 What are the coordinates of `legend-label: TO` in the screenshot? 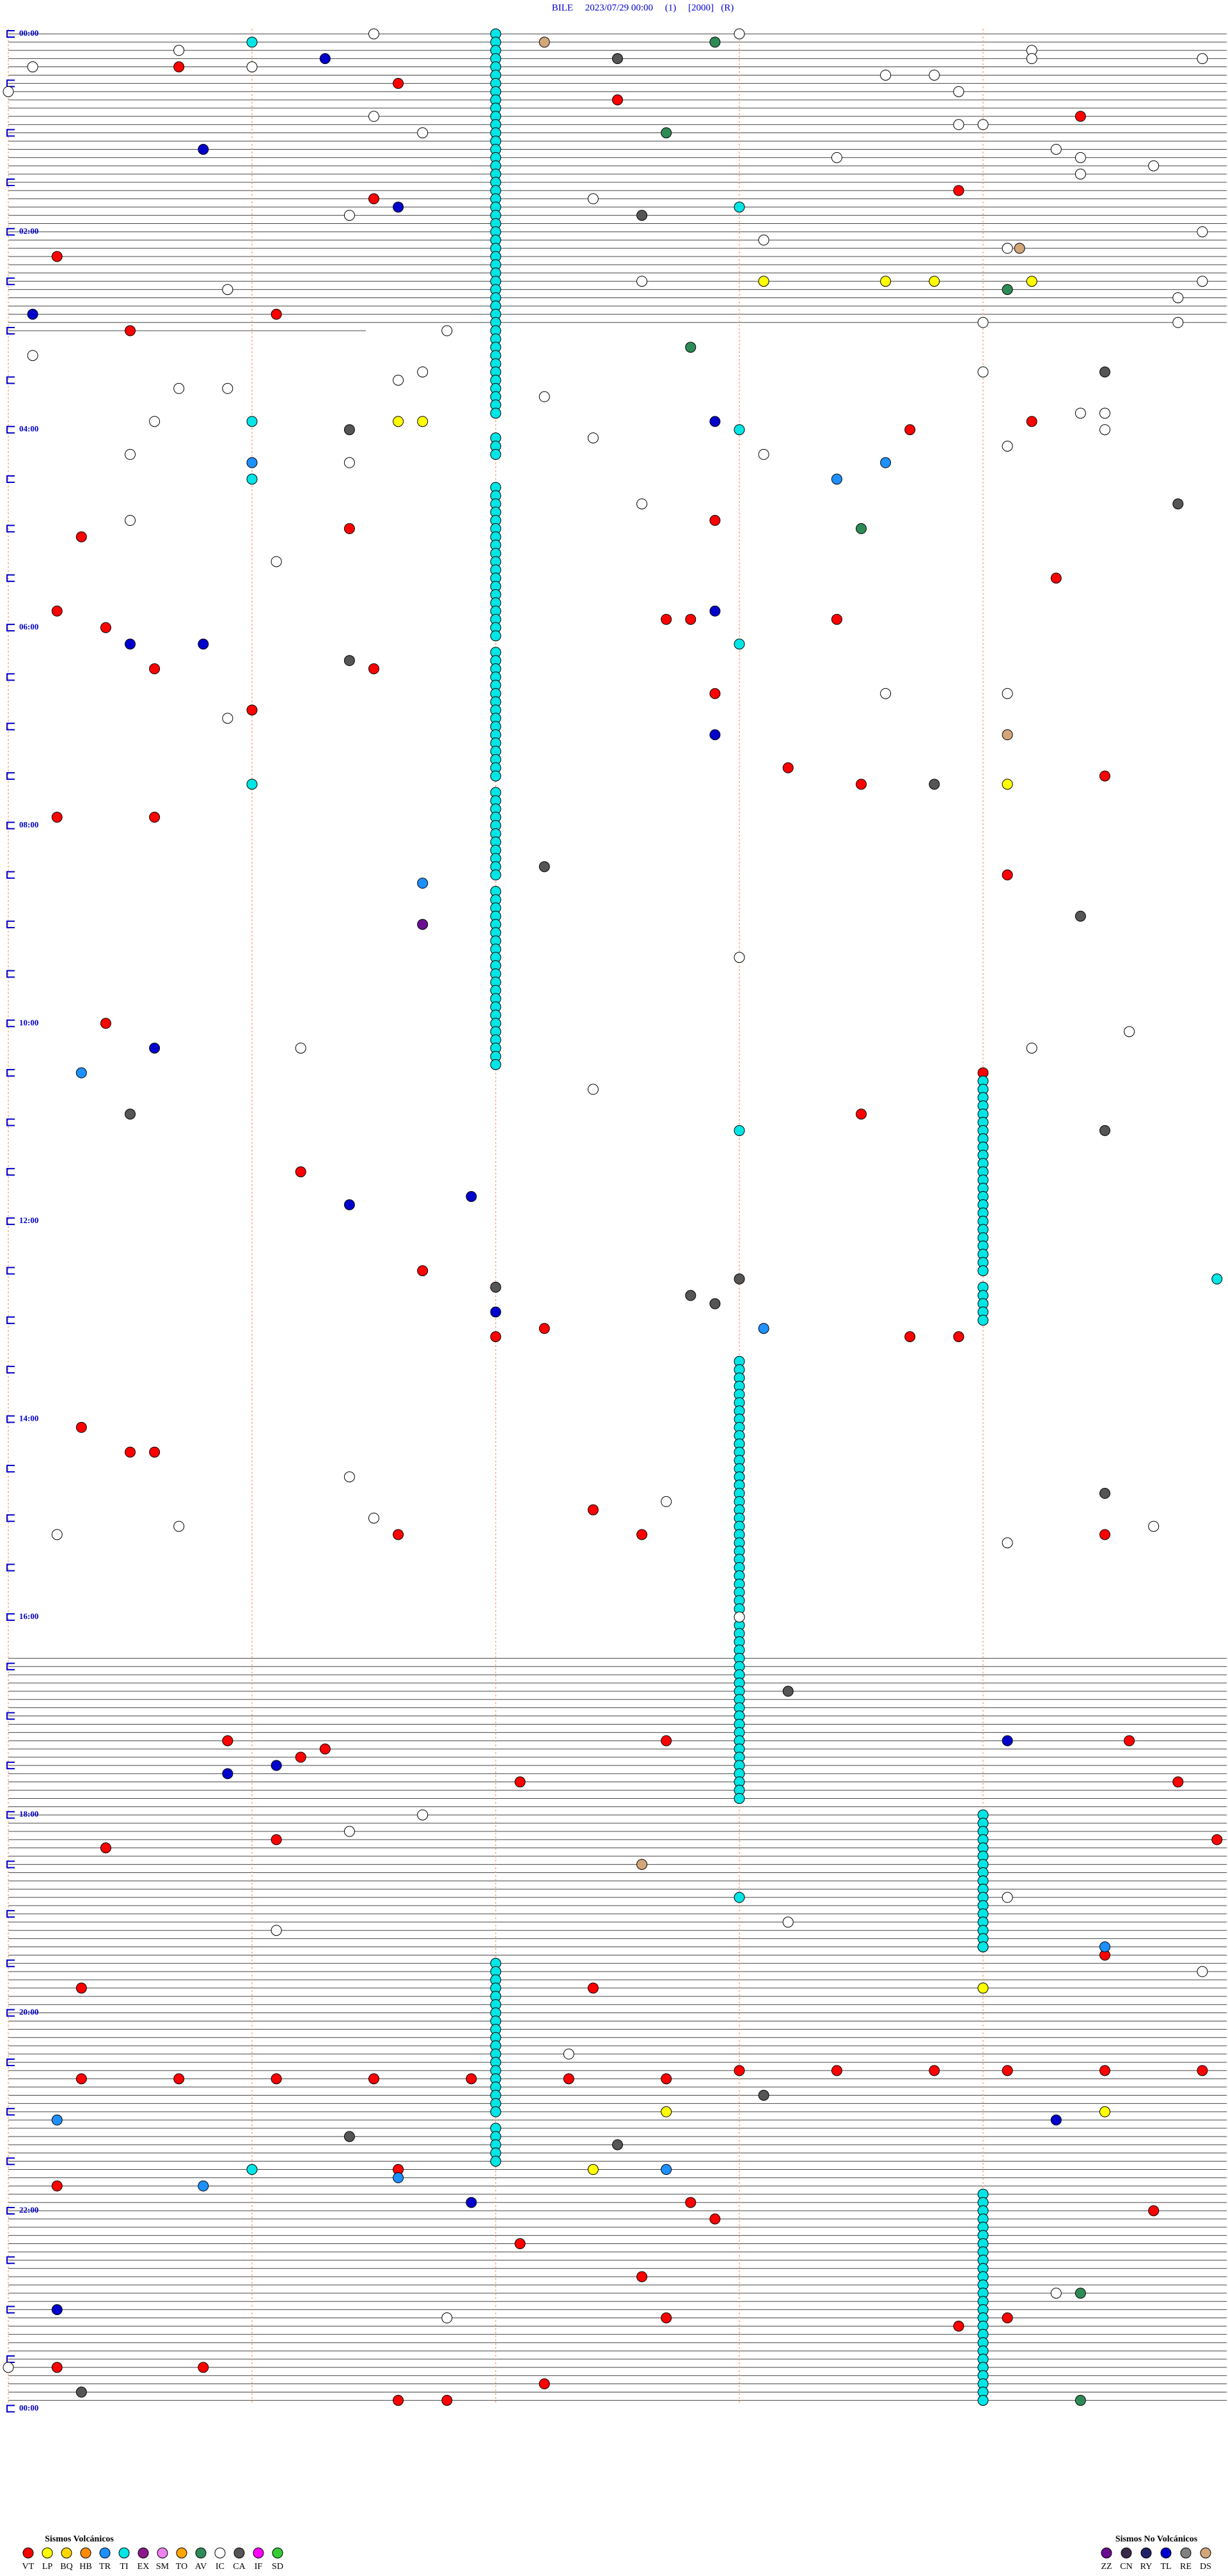 It's located at (181, 2567).